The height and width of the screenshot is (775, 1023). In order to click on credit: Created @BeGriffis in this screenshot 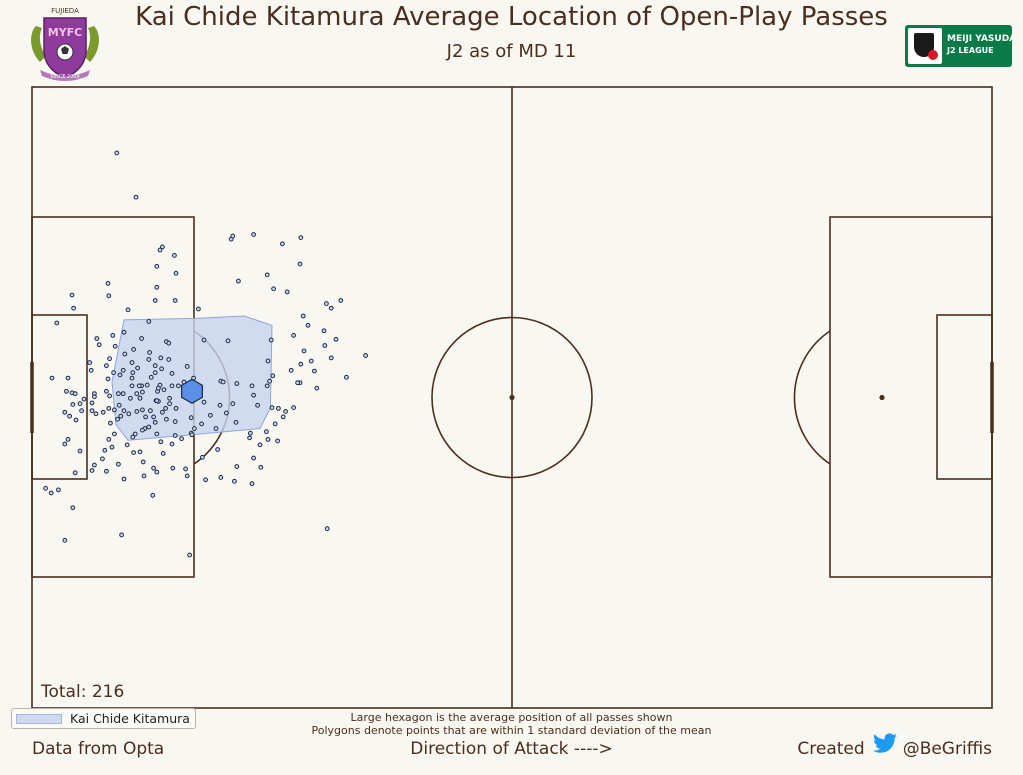, I will do `click(894, 746)`.